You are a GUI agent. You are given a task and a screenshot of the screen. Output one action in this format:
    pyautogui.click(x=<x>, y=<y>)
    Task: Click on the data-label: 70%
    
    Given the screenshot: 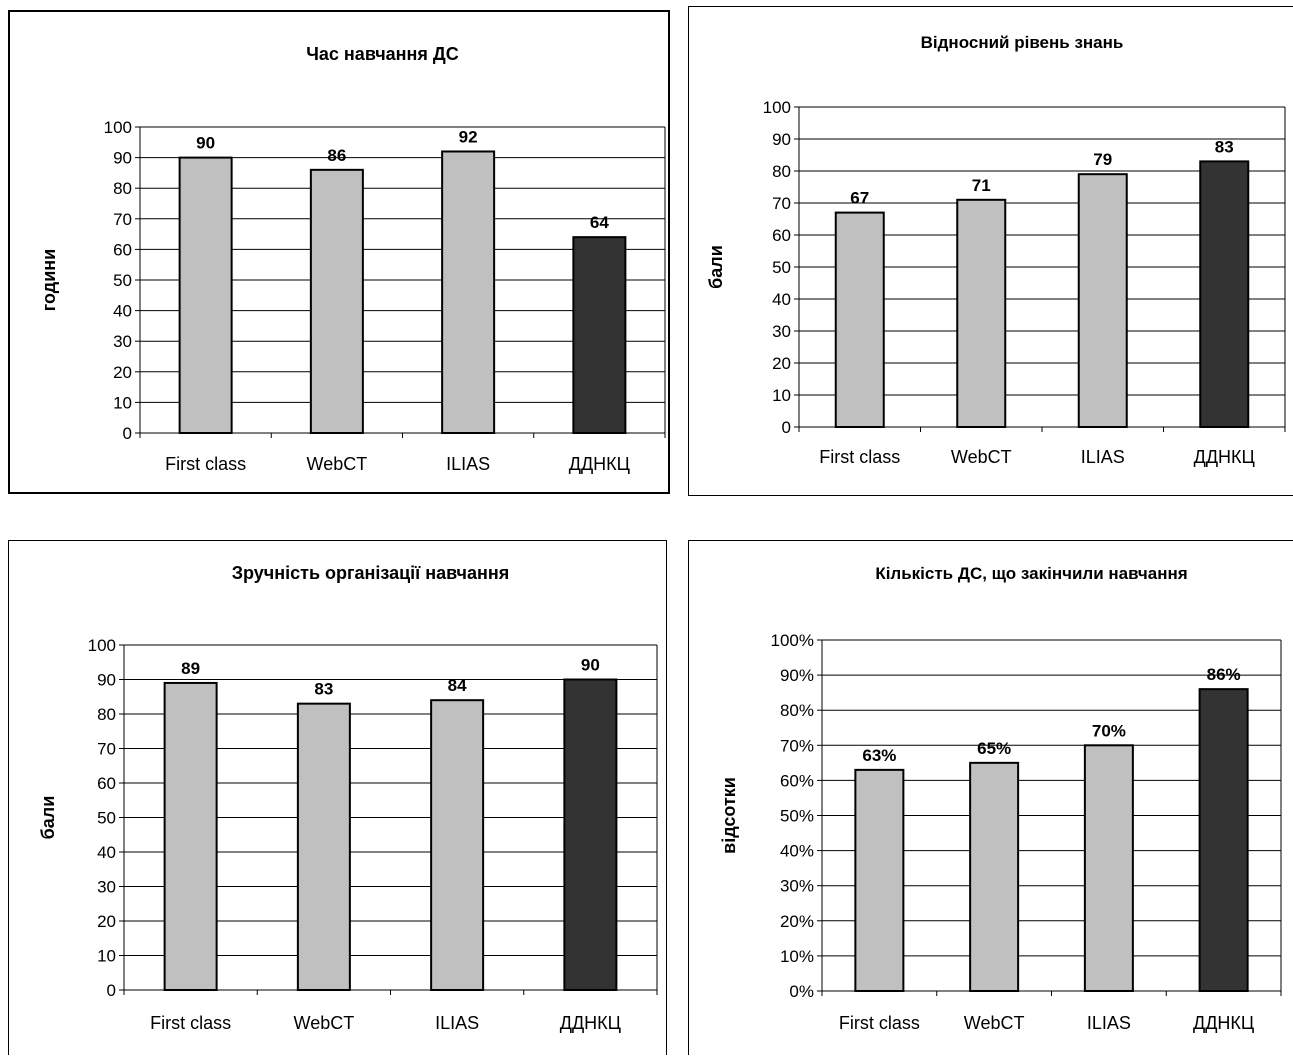 What is the action you would take?
    pyautogui.click(x=1109, y=730)
    